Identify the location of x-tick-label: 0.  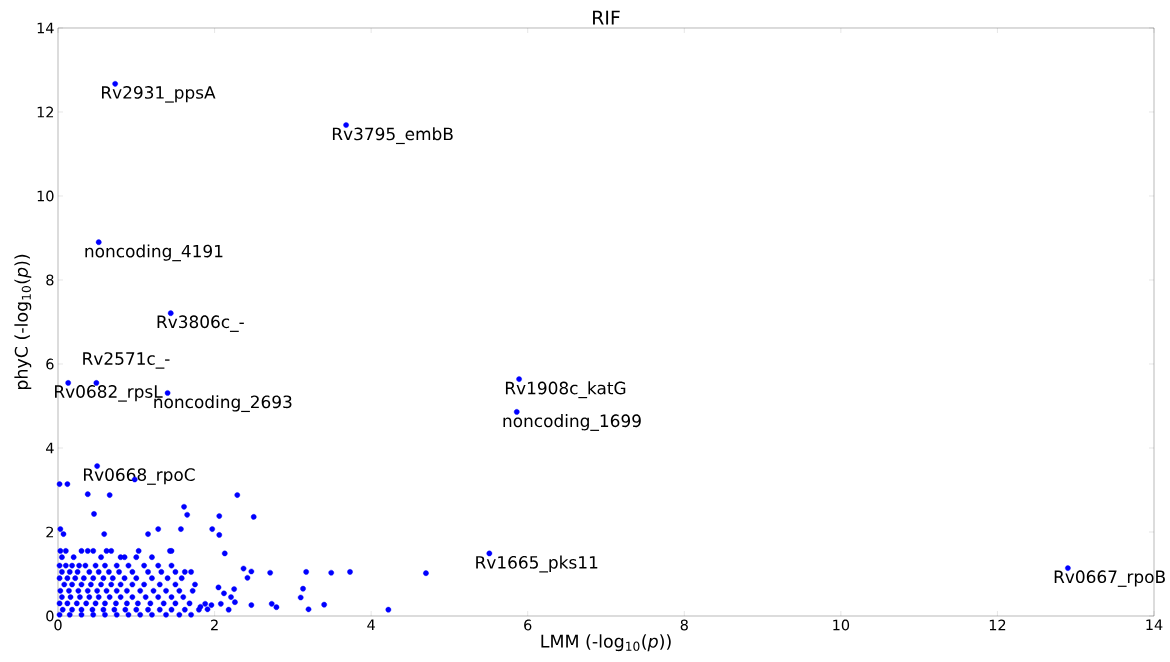
(58, 625).